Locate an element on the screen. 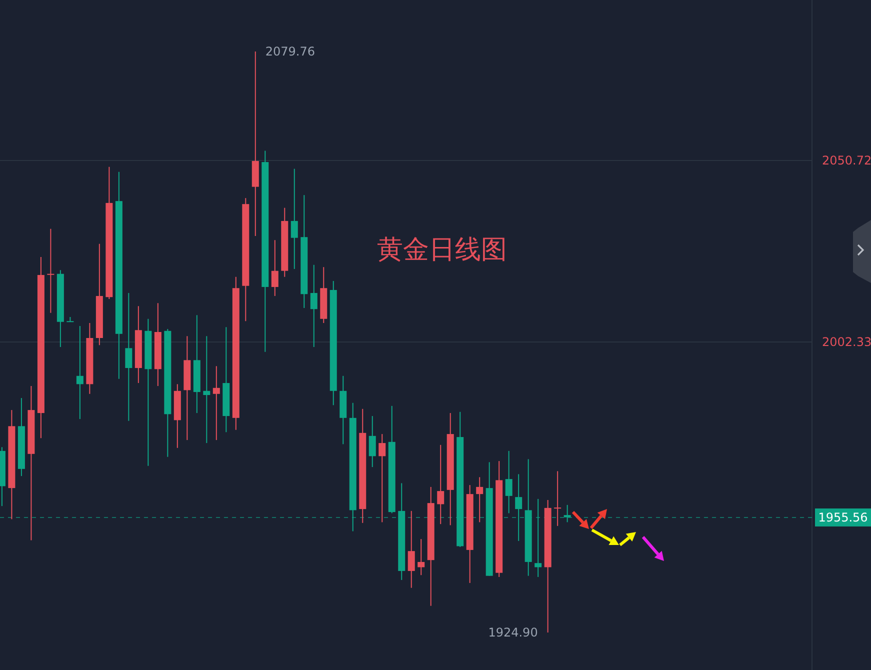  ref-line-label: 1955.56 is located at coordinates (843, 517).